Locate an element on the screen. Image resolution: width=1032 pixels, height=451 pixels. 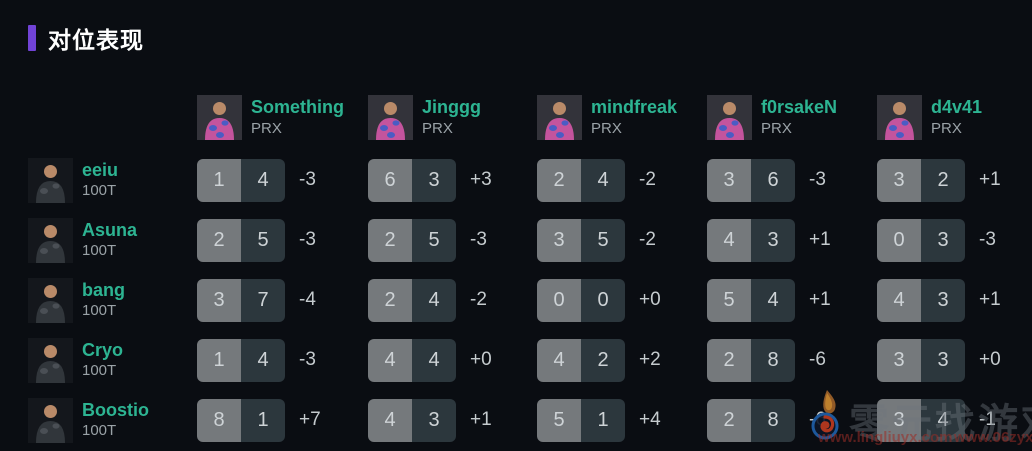
kd-pill: 4 4 is located at coordinates (412, 360).